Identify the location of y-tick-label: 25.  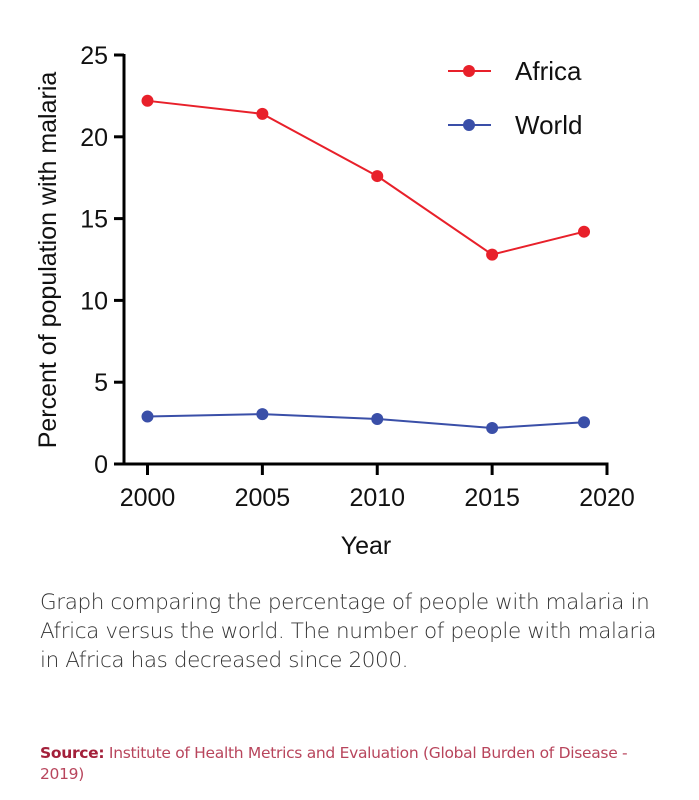
(94, 56).